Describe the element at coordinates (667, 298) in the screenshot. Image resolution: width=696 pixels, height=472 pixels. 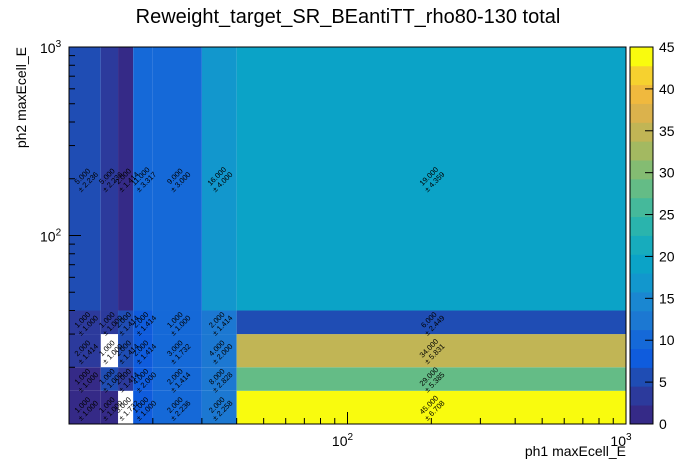
I see `color-scale-tick-label: 15` at that location.